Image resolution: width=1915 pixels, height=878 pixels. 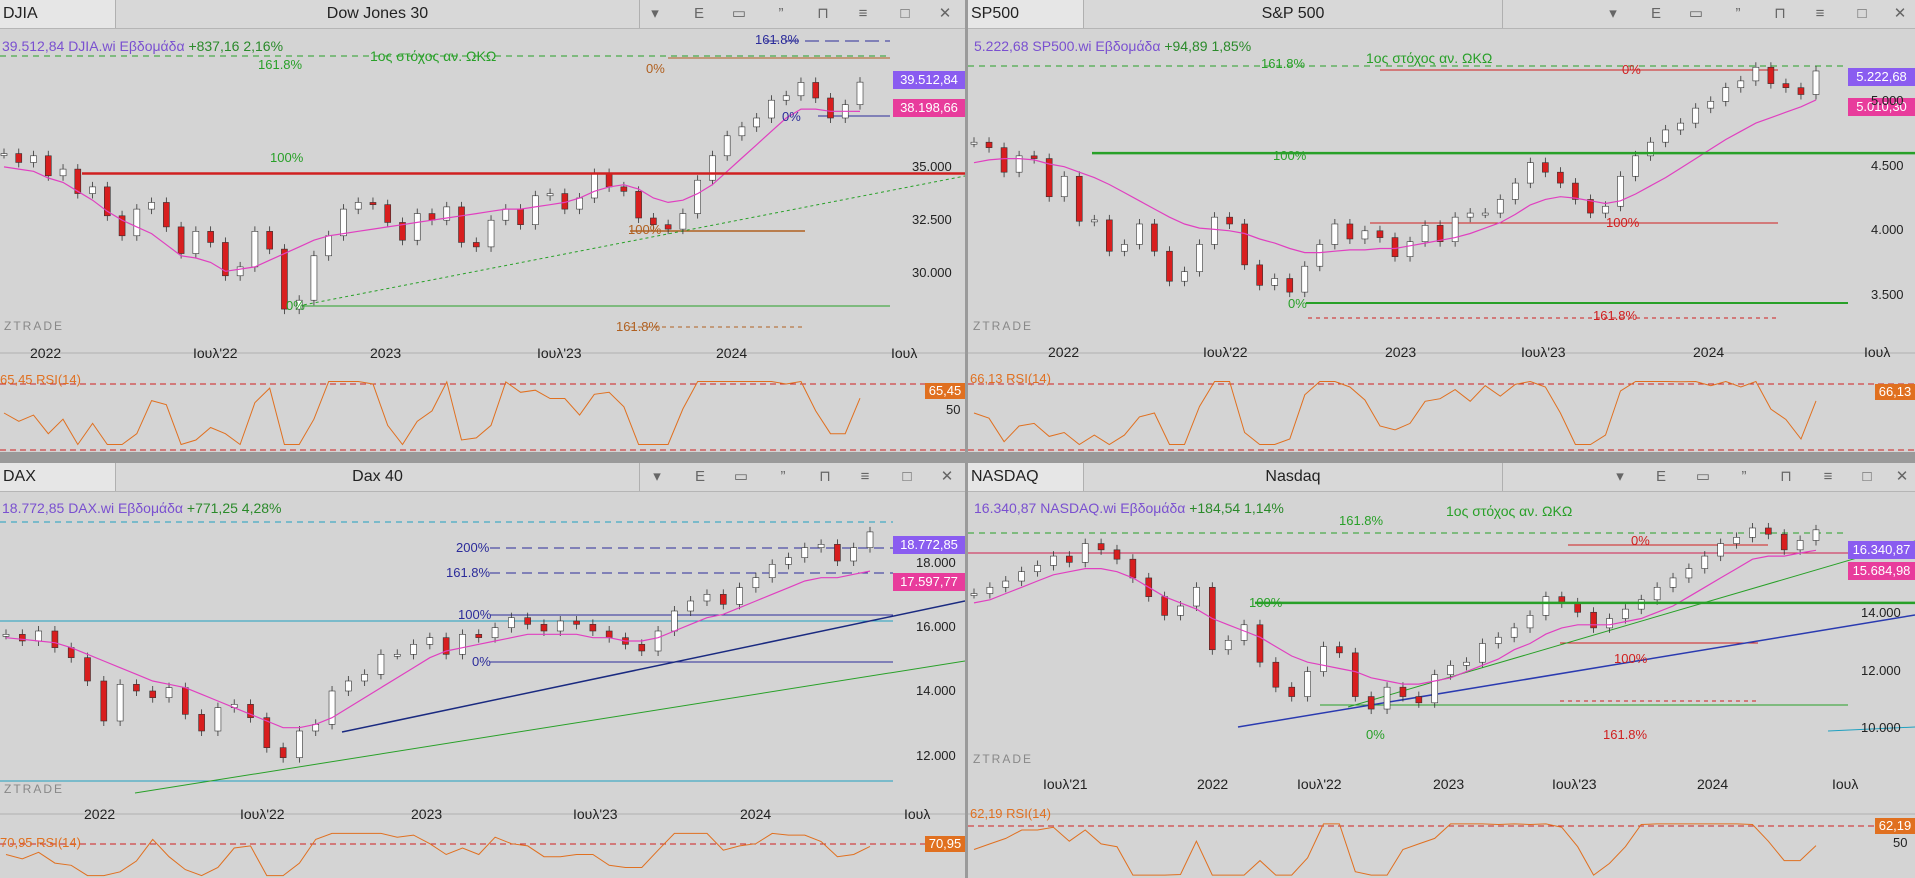 I want to click on y-tick: 4.000, so click(x=1887, y=229).